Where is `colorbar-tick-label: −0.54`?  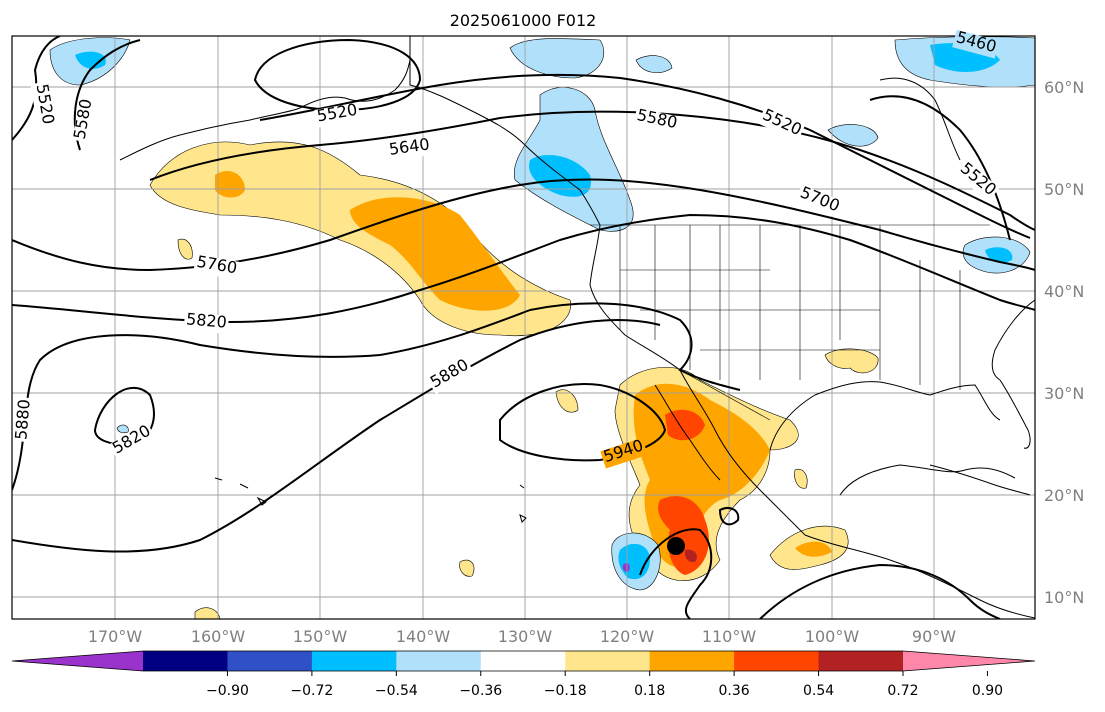
colorbar-tick-label: −0.54 is located at coordinates (396, 691).